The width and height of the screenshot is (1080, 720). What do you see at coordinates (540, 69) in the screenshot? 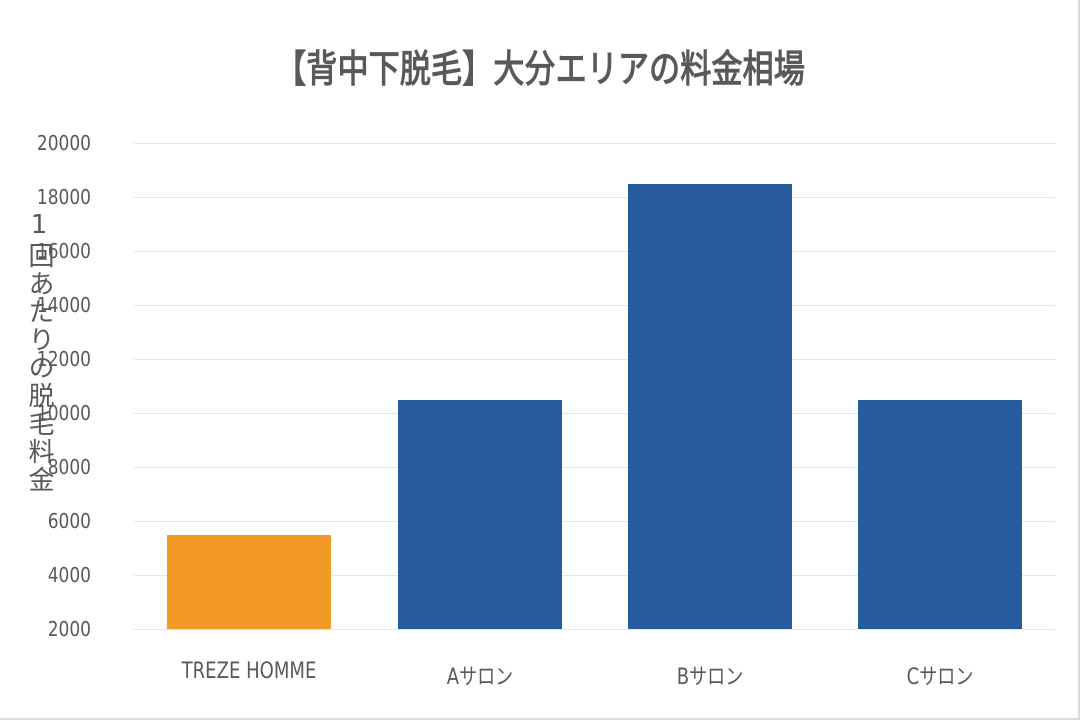
I see `chart-title: 【背中下脱毛】大分エリアの料金相場` at bounding box center [540, 69].